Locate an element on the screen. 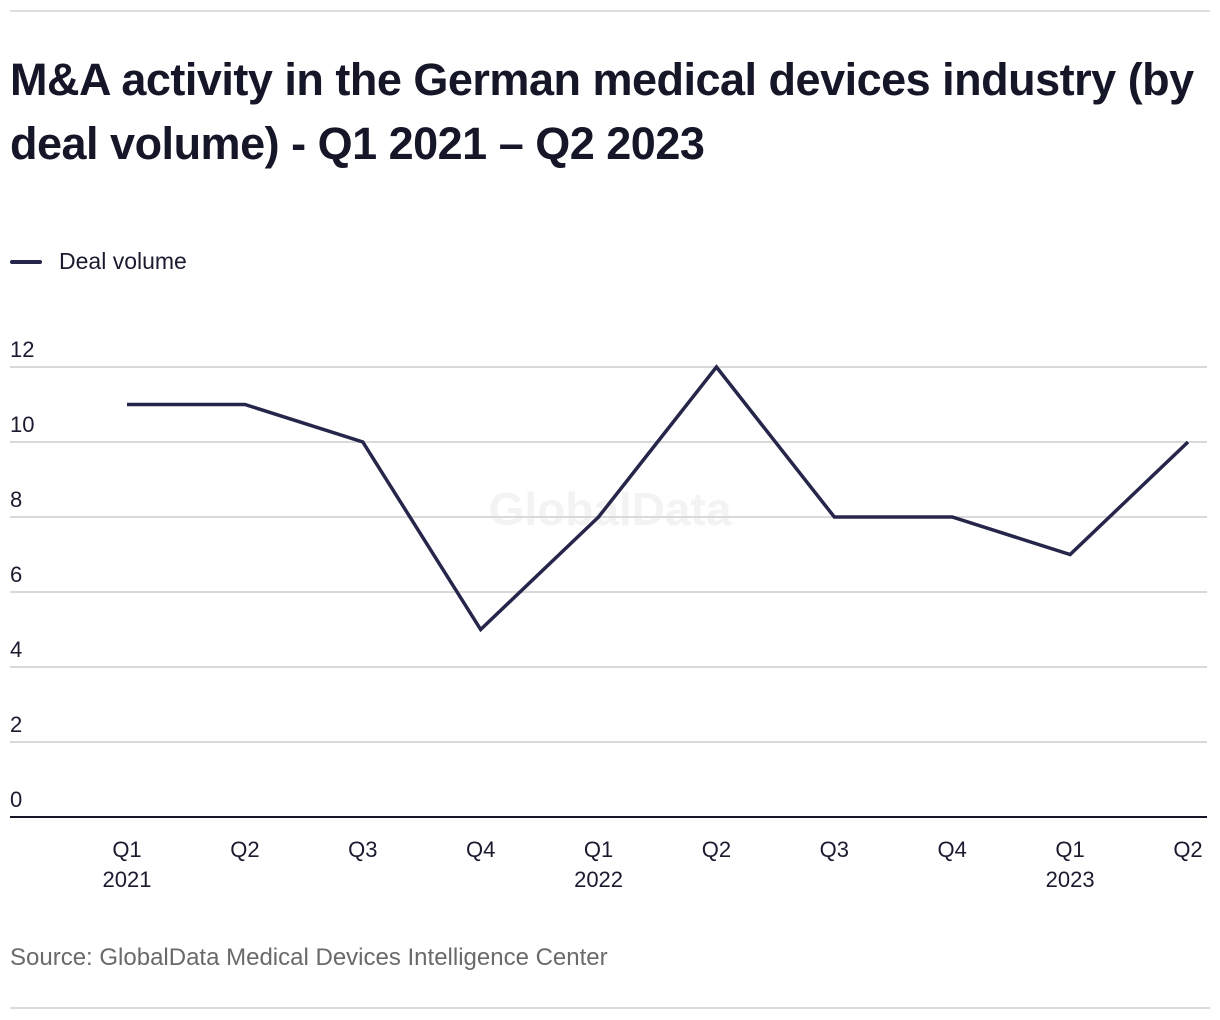 This screenshot has height=1020, width=1220. y-tick-label: 0 is located at coordinates (16, 799).